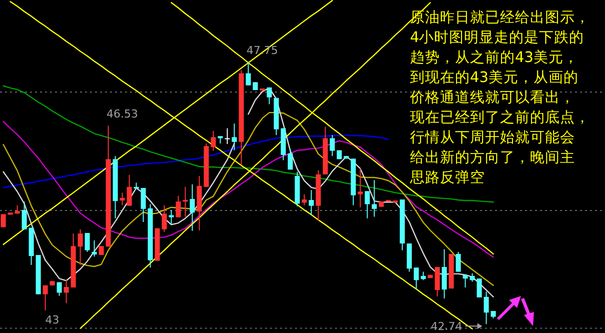 The width and height of the screenshot is (605, 333). I want to click on annotation: 46.53, so click(122, 114).